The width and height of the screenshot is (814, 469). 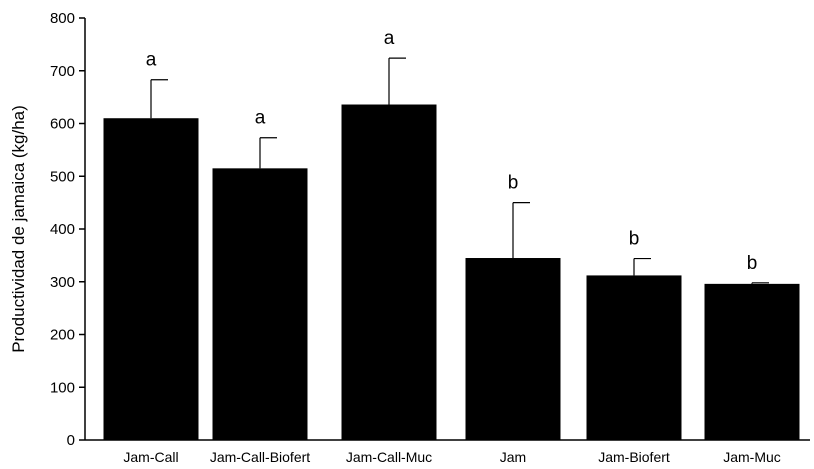 What do you see at coordinates (150, 457) in the screenshot?
I see `category-label: Jam-Call` at bounding box center [150, 457].